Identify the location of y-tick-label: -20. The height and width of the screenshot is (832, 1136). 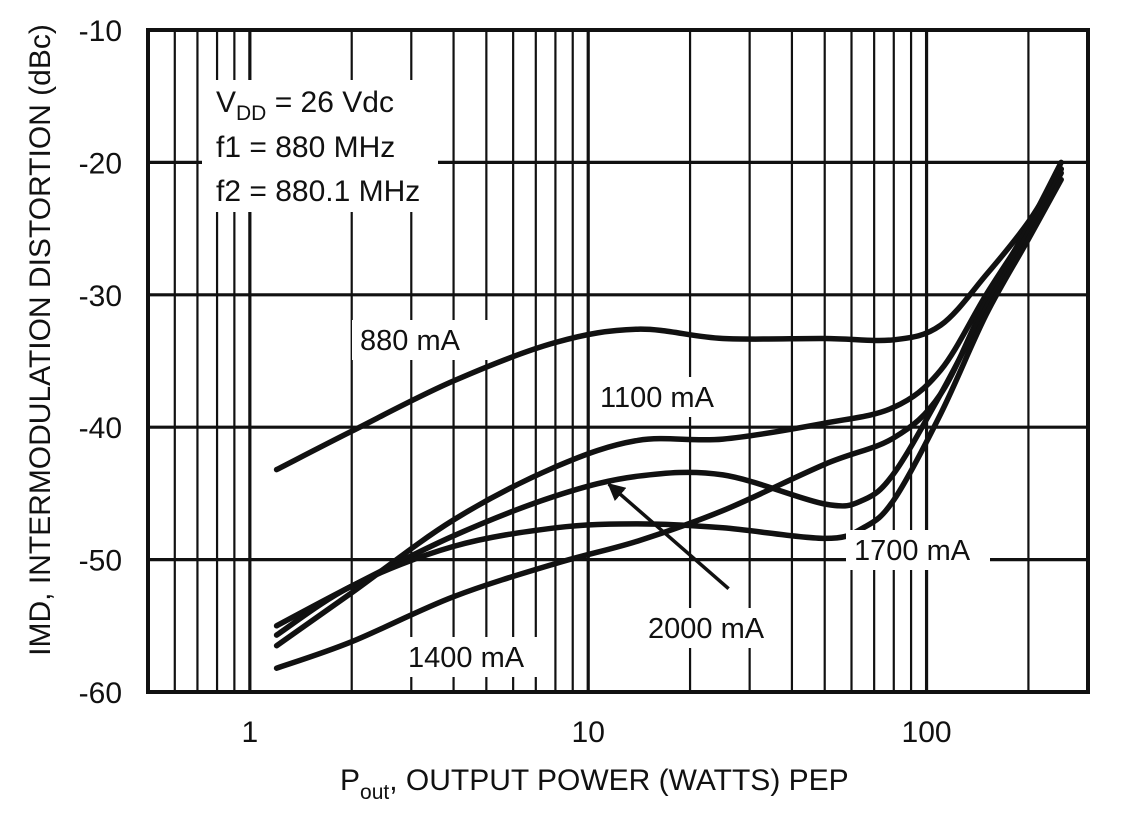
(100, 163).